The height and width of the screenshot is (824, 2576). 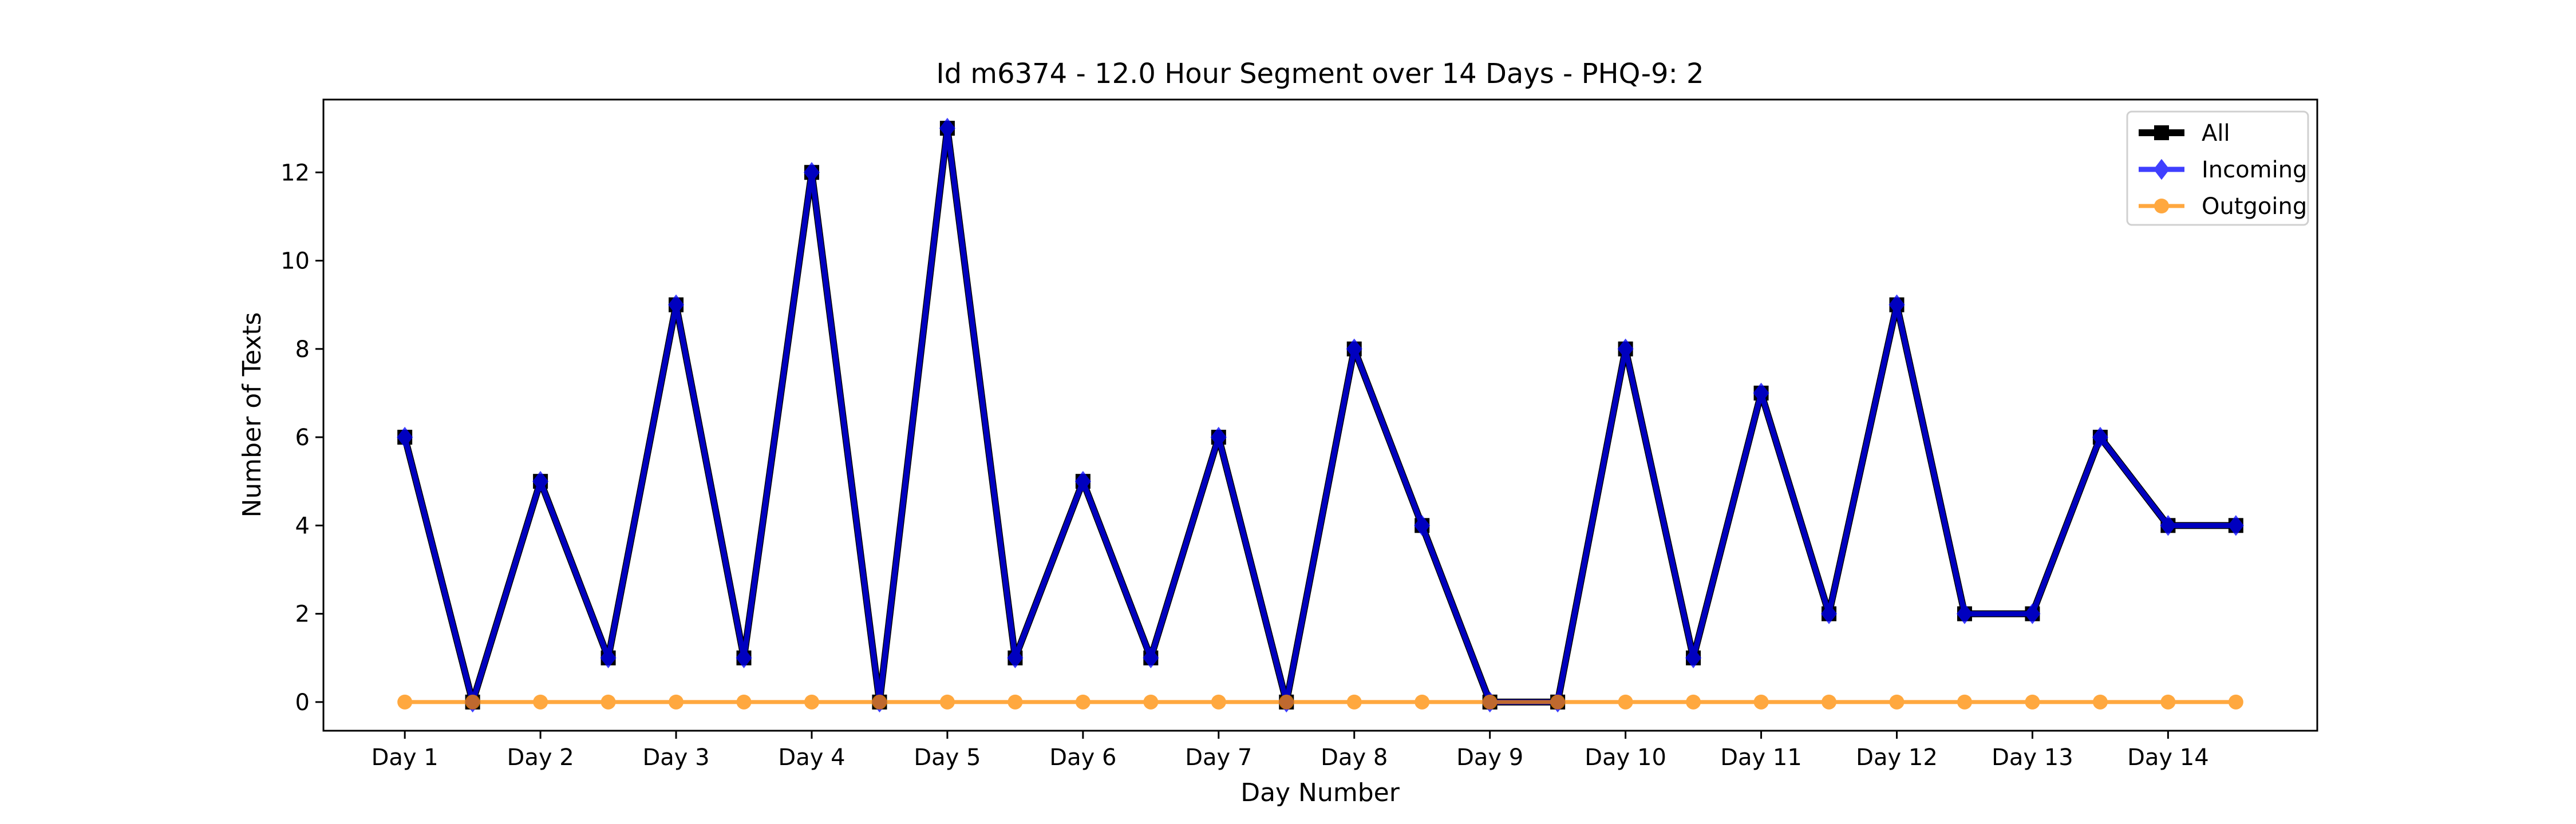 What do you see at coordinates (2168, 757) in the screenshot?
I see `x-tick-label: Day 14` at bounding box center [2168, 757].